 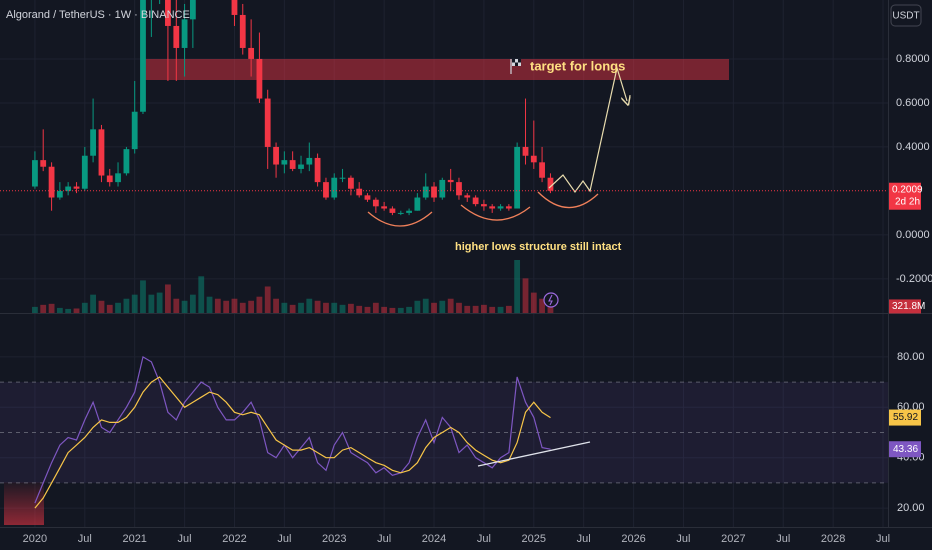 I want to click on x-tick-label: 2028, so click(x=833, y=539).